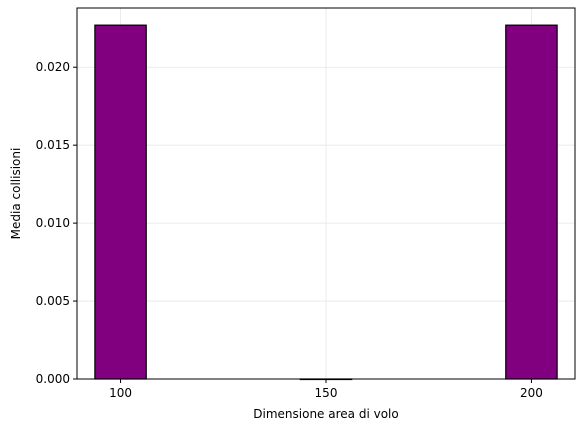 Image resolution: width=584 pixels, height=432 pixels. Describe the element at coordinates (53, 301) in the screenshot. I see `y-tick-label: 0.005` at that location.